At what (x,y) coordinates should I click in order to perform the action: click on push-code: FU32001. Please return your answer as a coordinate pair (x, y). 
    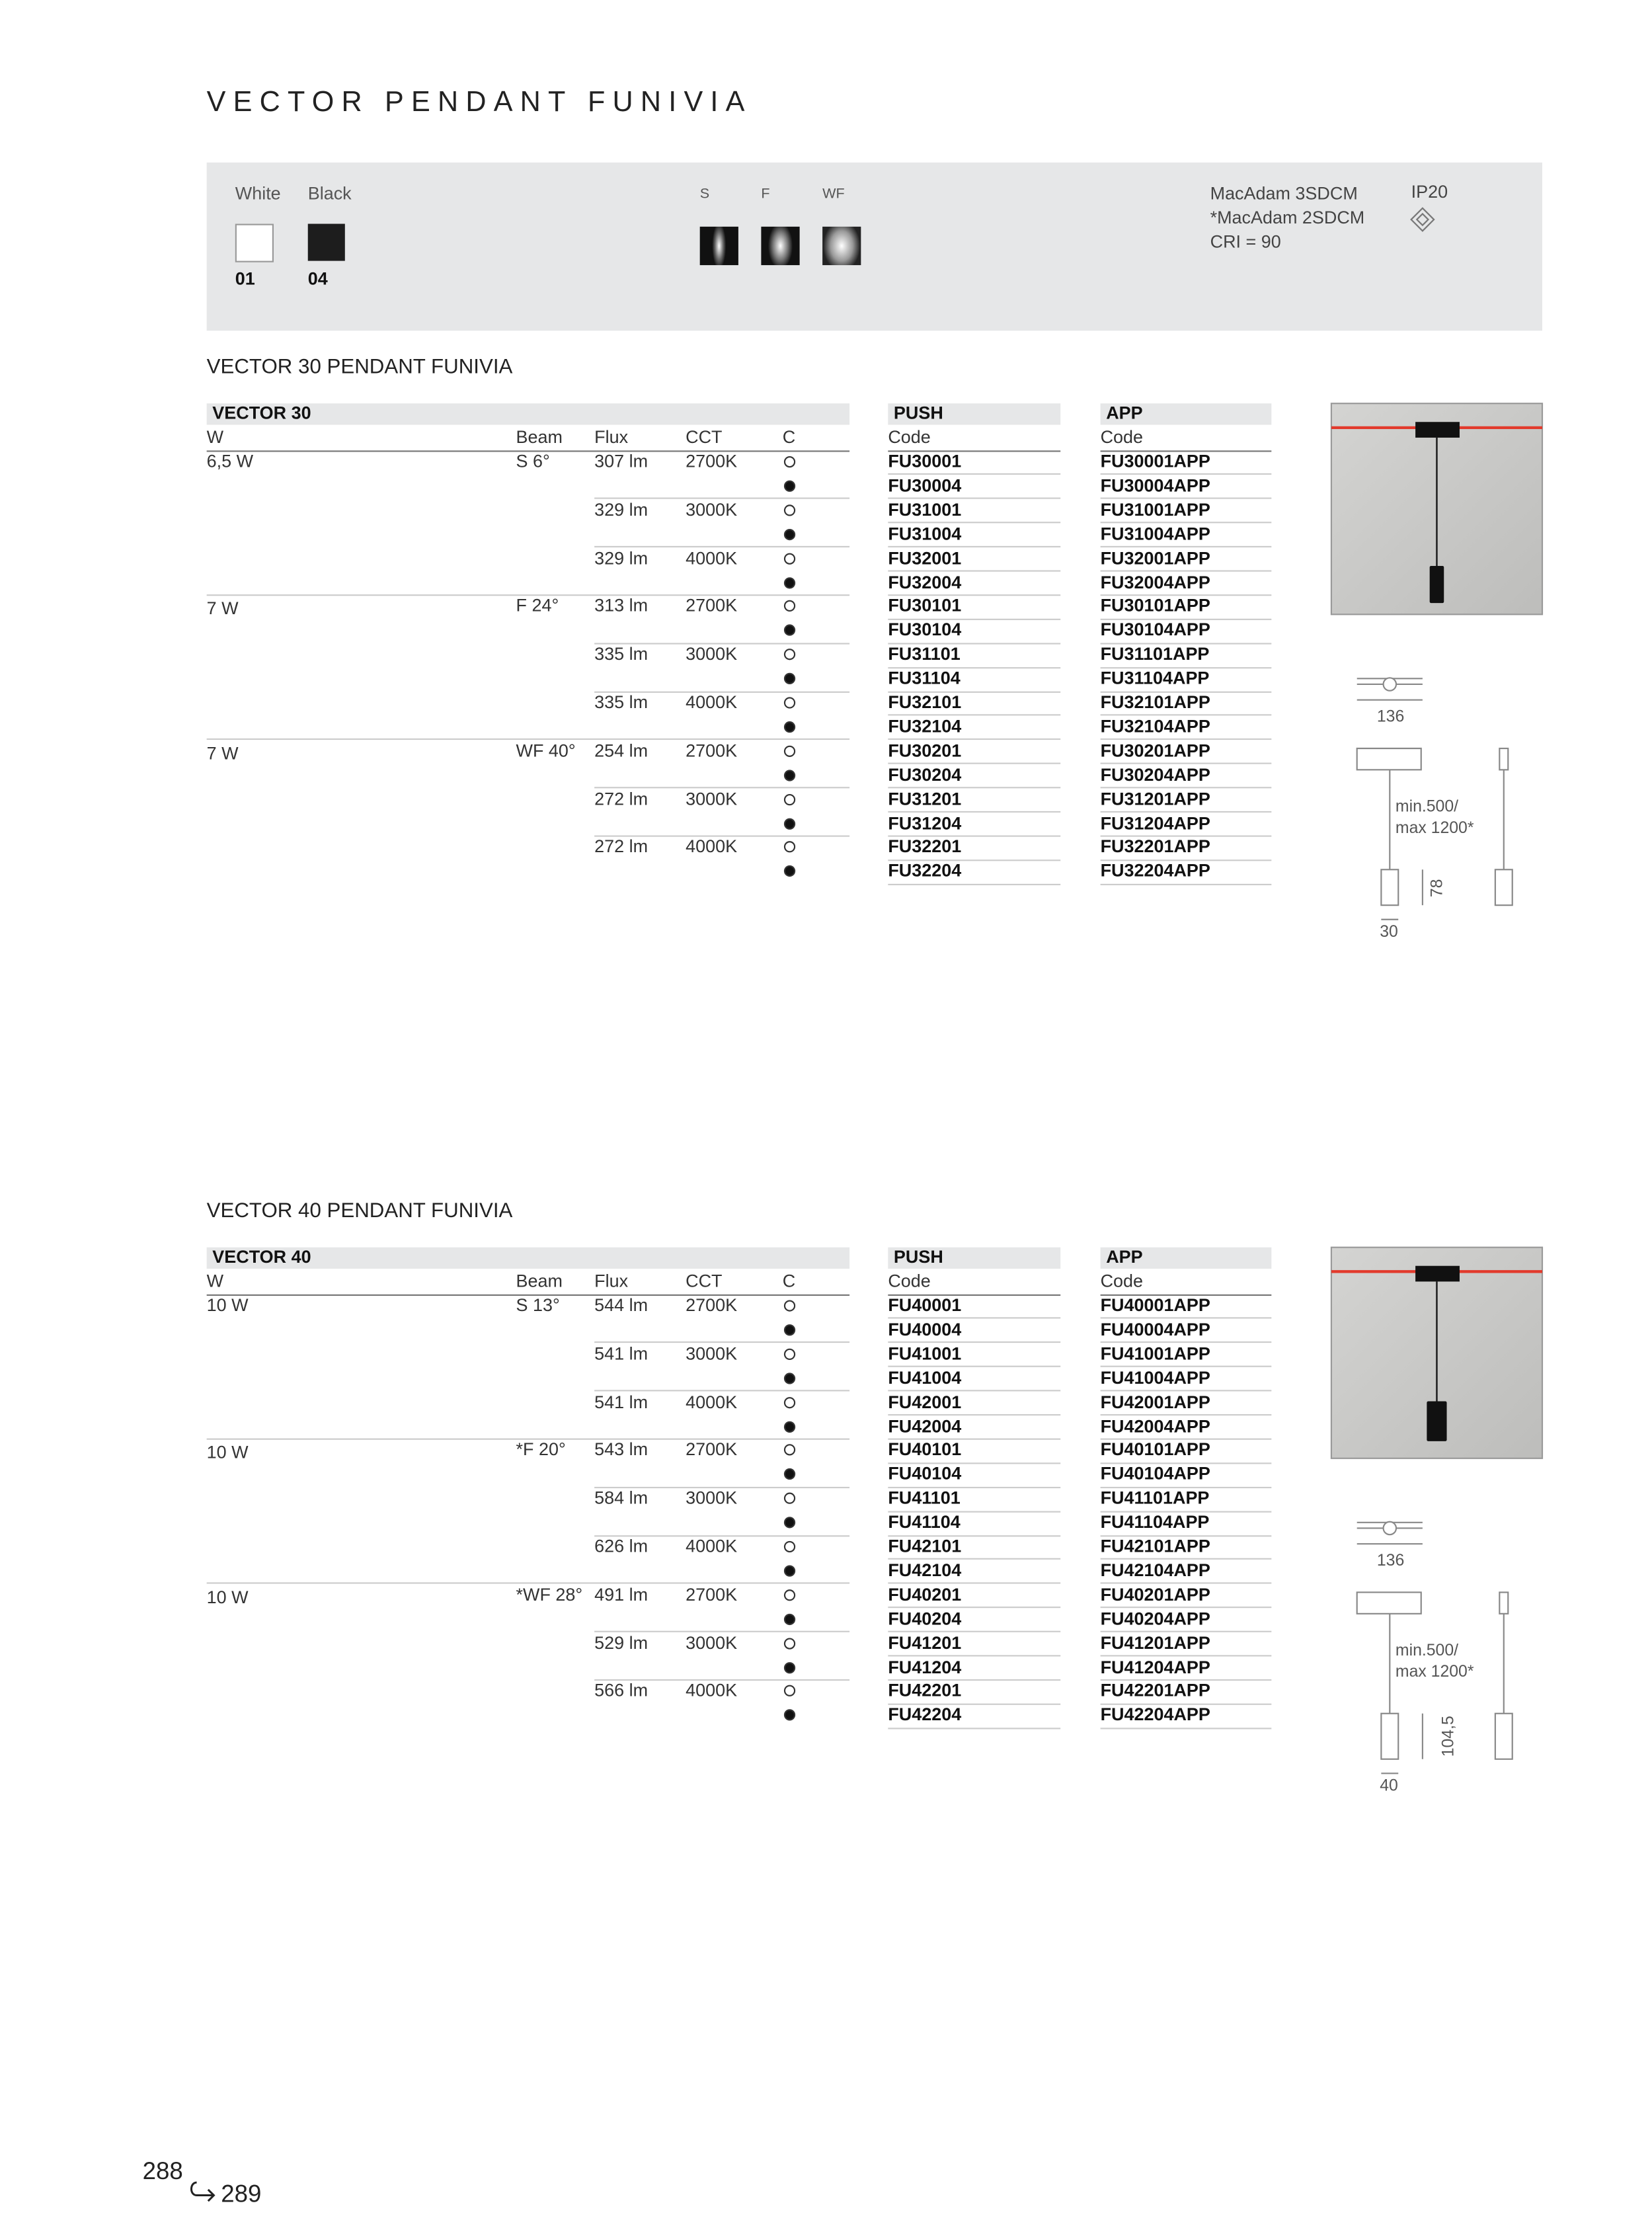
    Looking at the image, I should click on (925, 557).